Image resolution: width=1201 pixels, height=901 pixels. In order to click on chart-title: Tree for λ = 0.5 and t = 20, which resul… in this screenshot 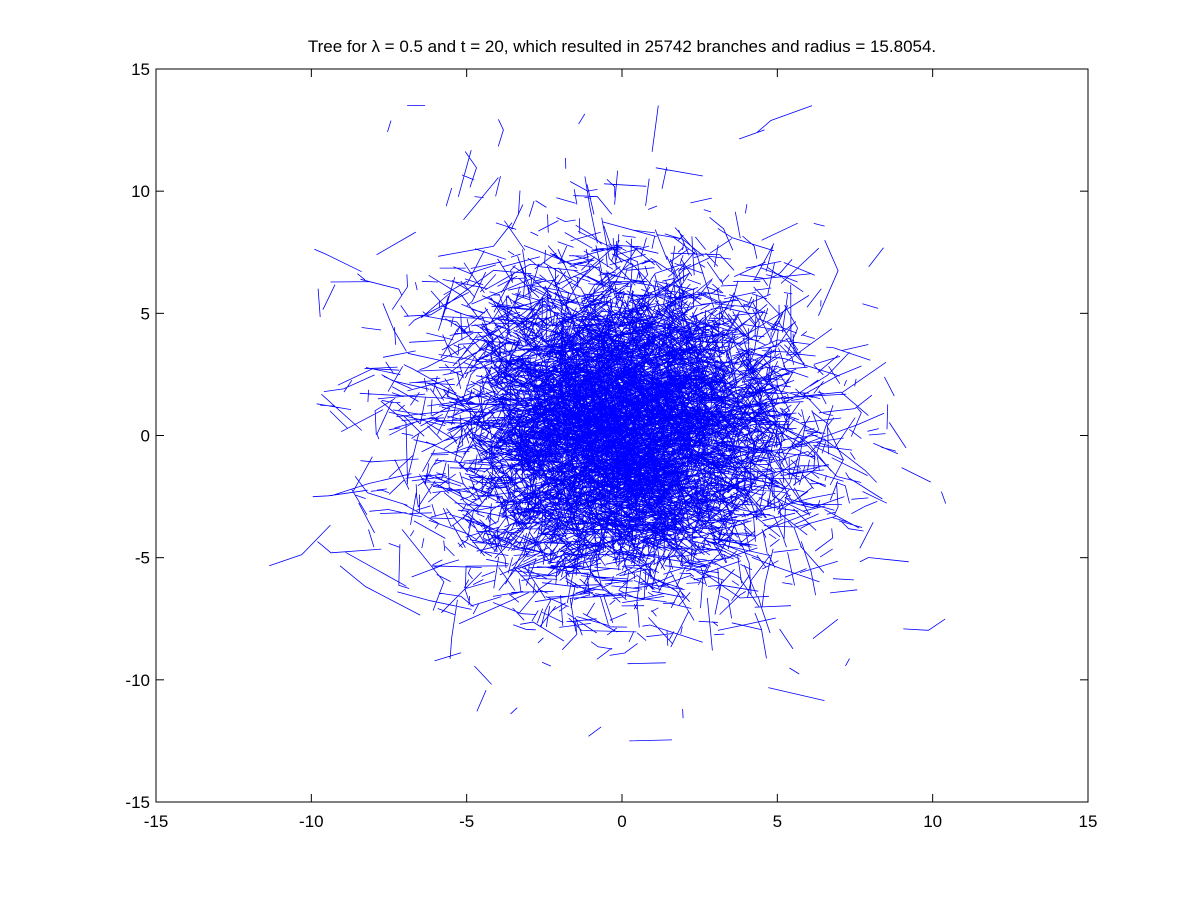, I will do `click(622, 46)`.